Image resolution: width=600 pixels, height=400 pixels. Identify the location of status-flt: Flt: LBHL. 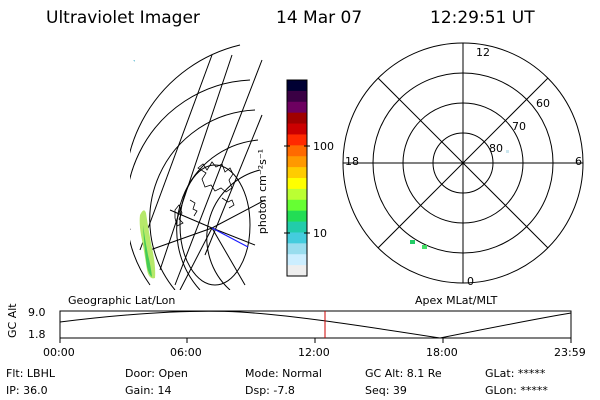
(30, 373).